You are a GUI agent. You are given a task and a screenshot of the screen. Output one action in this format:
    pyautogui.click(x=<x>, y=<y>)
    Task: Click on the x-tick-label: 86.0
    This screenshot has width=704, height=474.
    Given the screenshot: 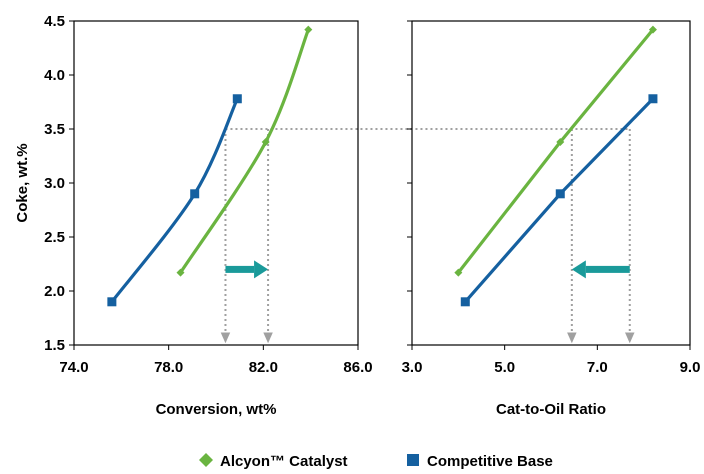 What is the action you would take?
    pyautogui.click(x=357, y=367)
    